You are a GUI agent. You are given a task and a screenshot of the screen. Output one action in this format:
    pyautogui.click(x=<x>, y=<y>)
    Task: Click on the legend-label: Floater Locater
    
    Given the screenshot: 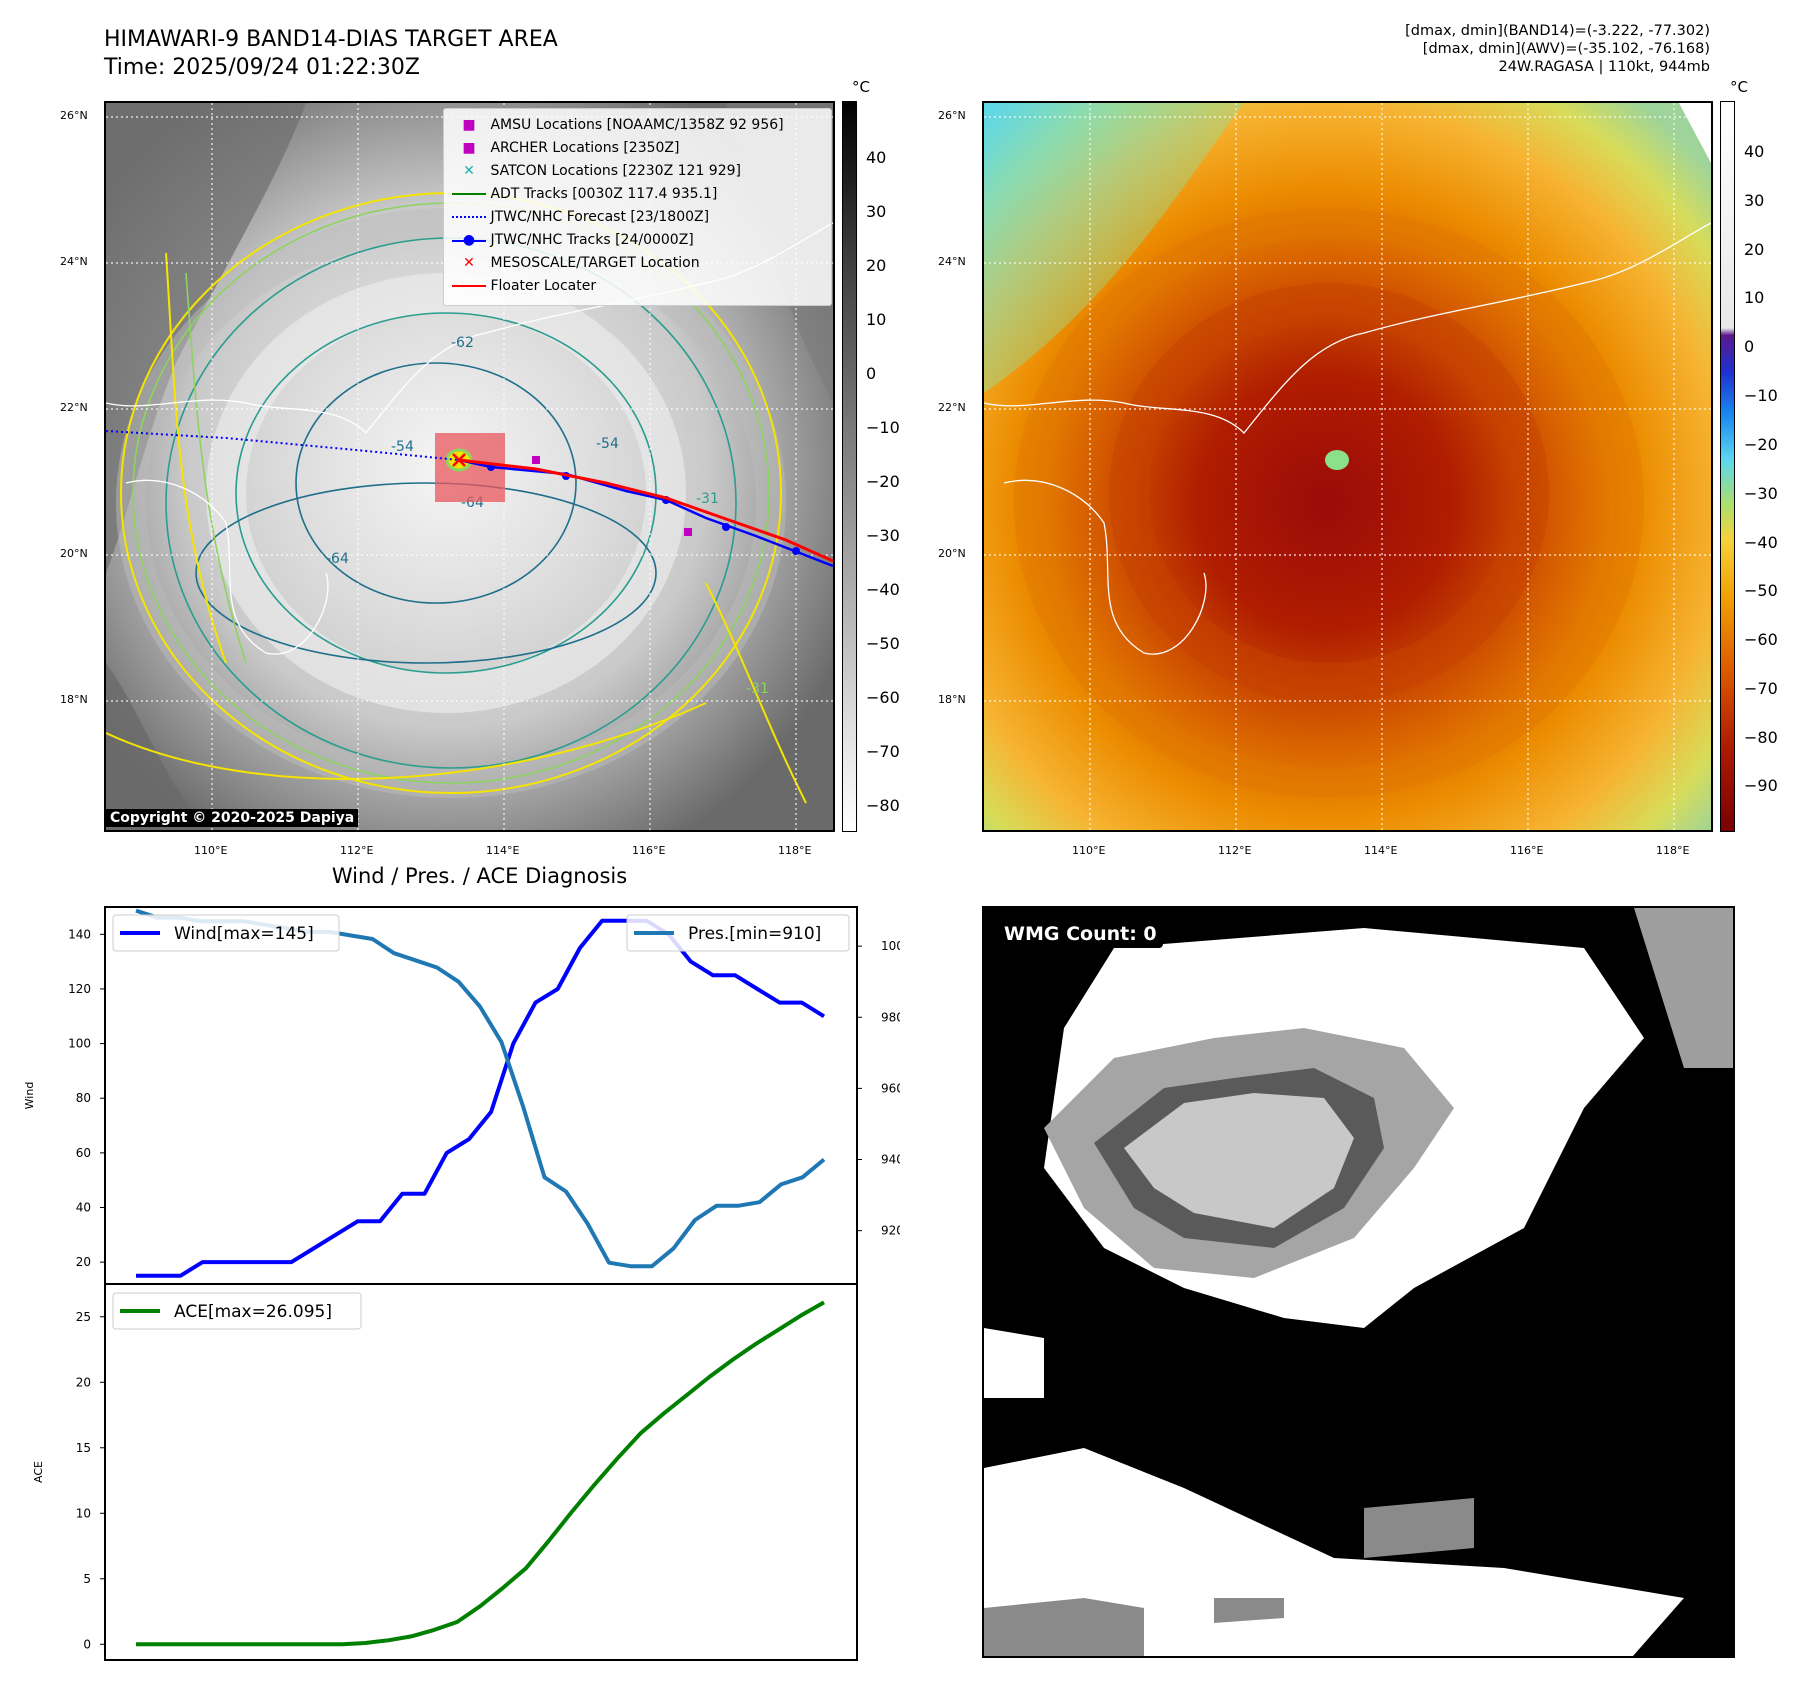 What is the action you would take?
    pyautogui.click(x=543, y=286)
    